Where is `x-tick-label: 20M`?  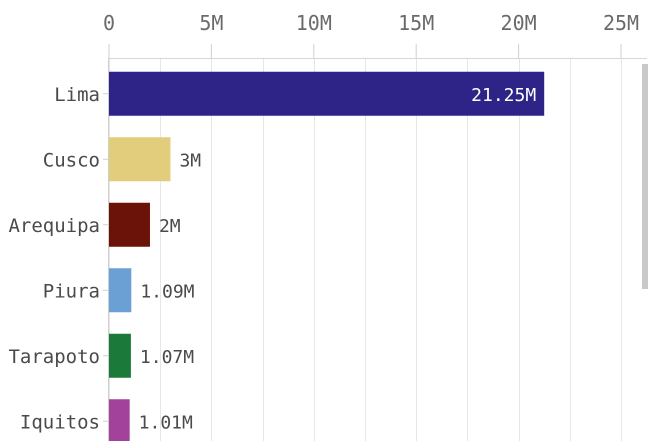 x-tick-label: 20M is located at coordinates (519, 23).